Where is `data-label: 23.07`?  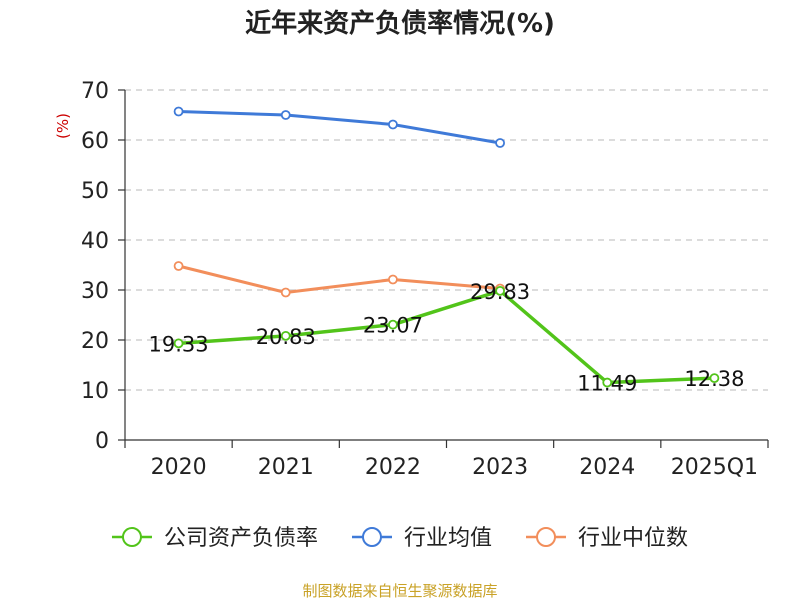
data-label: 23.07 is located at coordinates (393, 326).